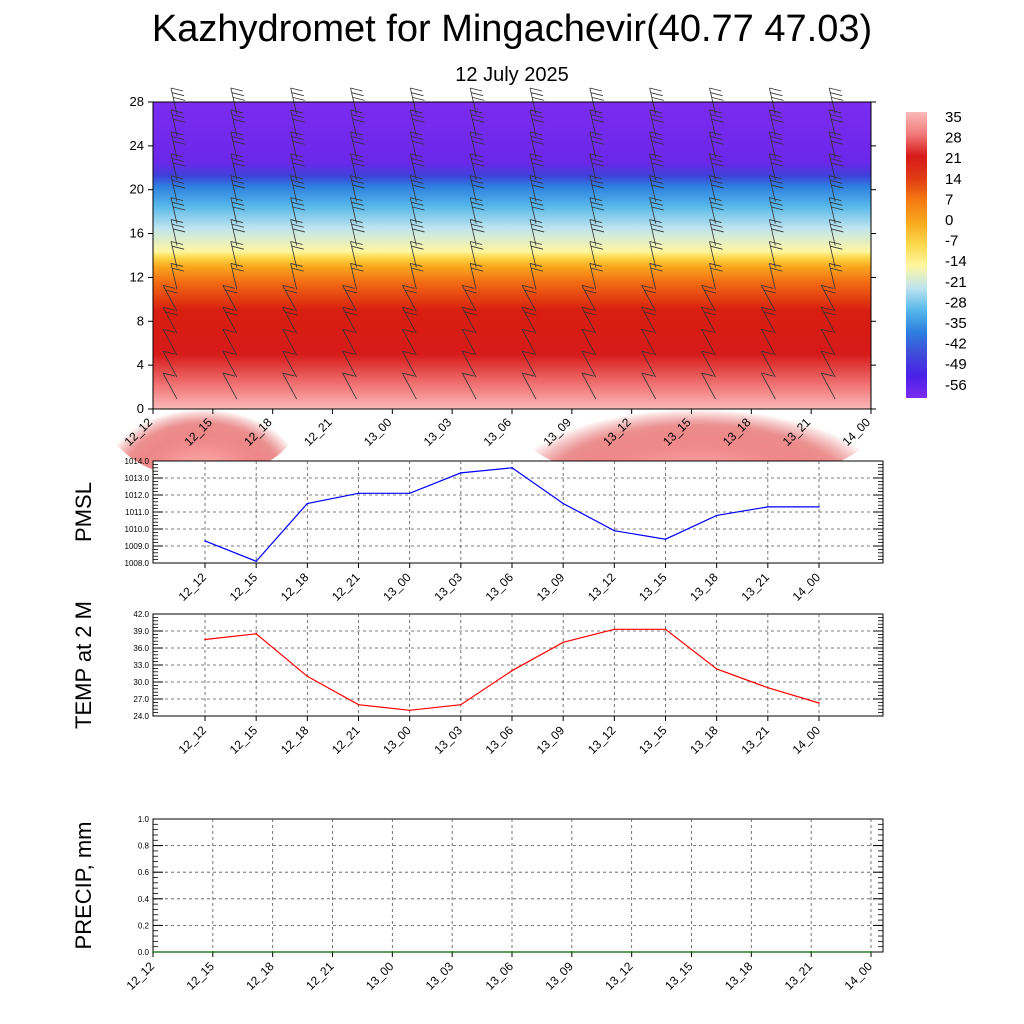 This screenshot has height=1024, width=1024. What do you see at coordinates (144, 872) in the screenshot?
I see `y-tick-label: 0.6` at bounding box center [144, 872].